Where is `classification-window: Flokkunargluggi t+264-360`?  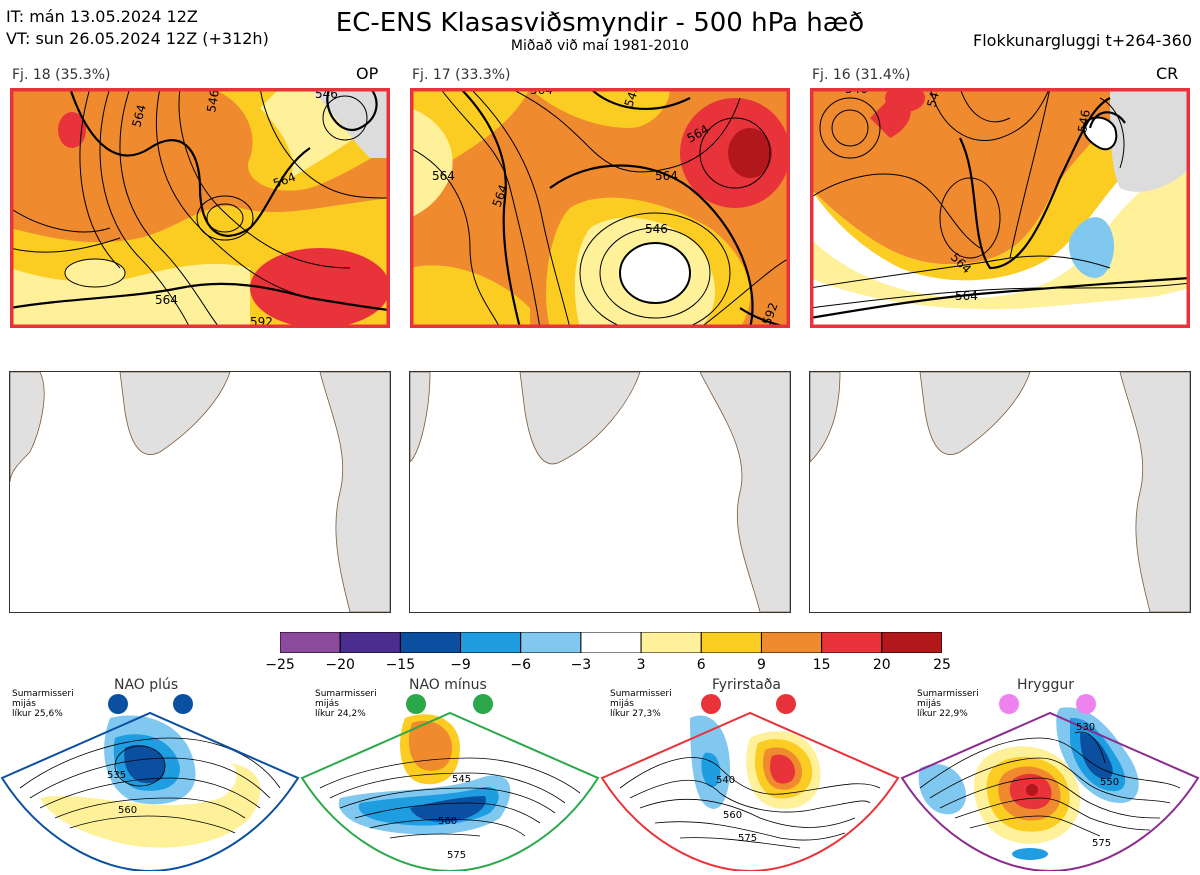 classification-window: Flokkunargluggi t+264-360 is located at coordinates (1082, 40).